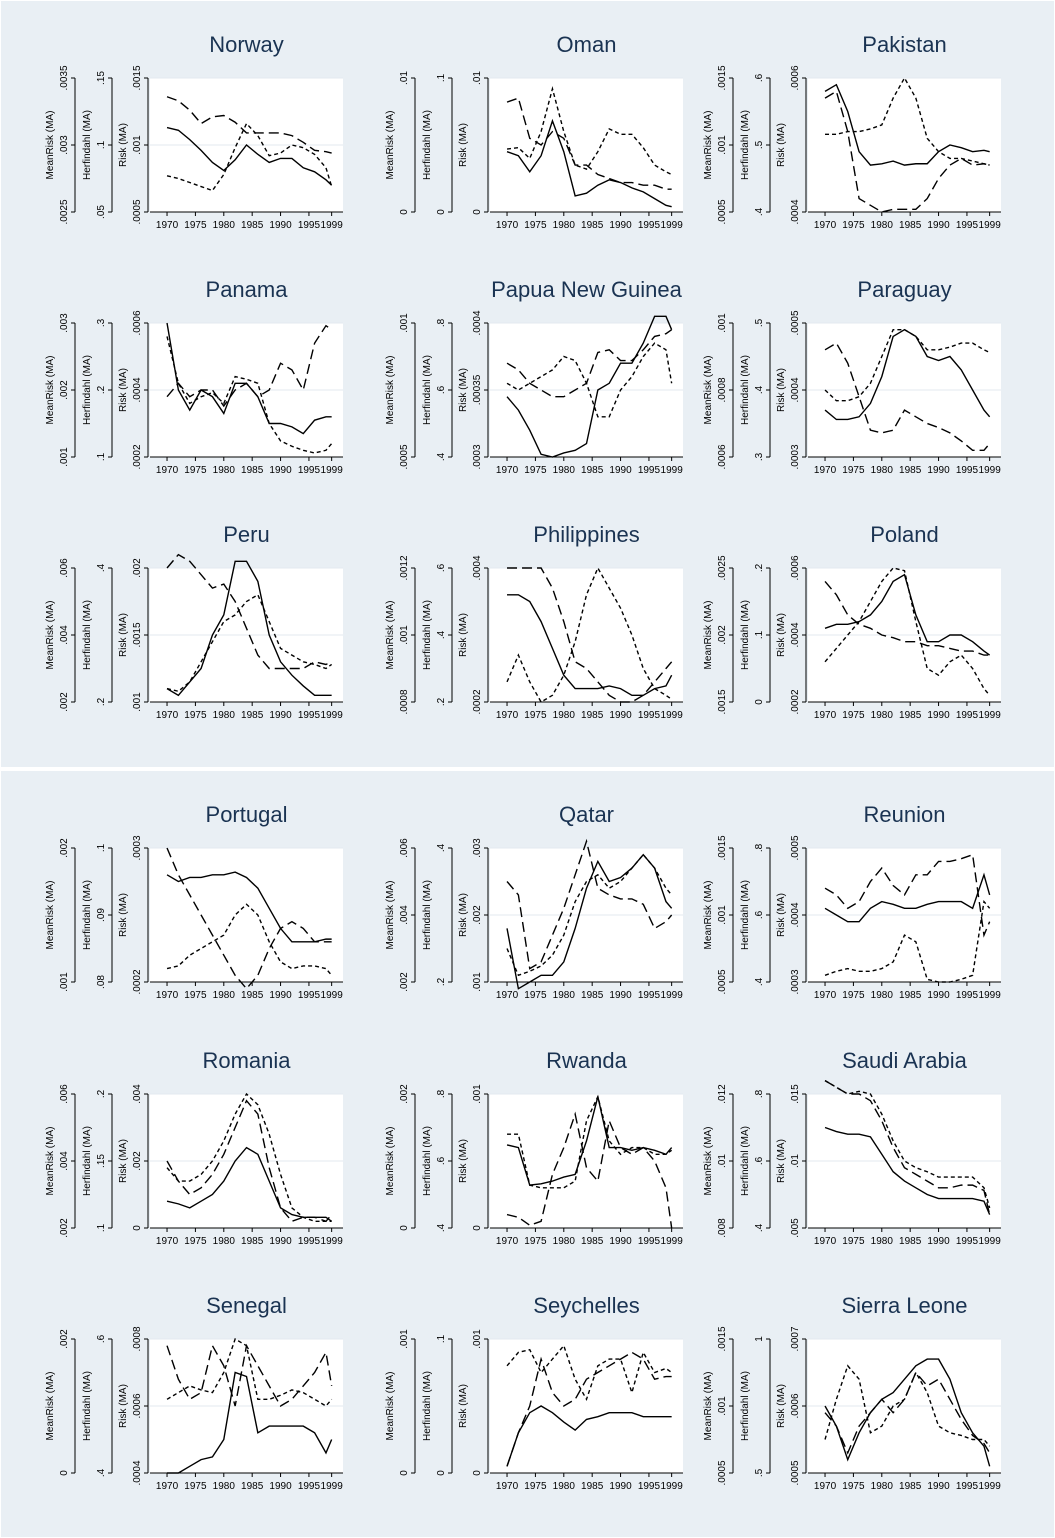 The width and height of the screenshot is (1055, 1538). What do you see at coordinates (101, 1338) in the screenshot?
I see `y-tick-label: .6` at bounding box center [101, 1338].